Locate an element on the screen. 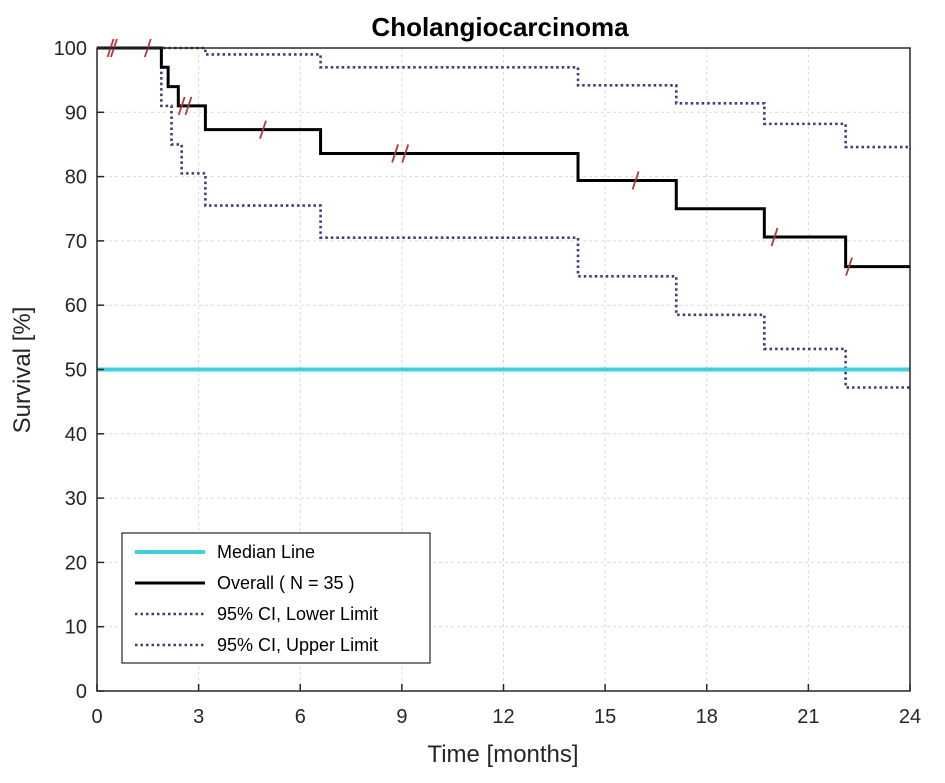 Image resolution: width=945 pixels, height=783 pixels. x-tick-label: 12 is located at coordinates (503, 717).